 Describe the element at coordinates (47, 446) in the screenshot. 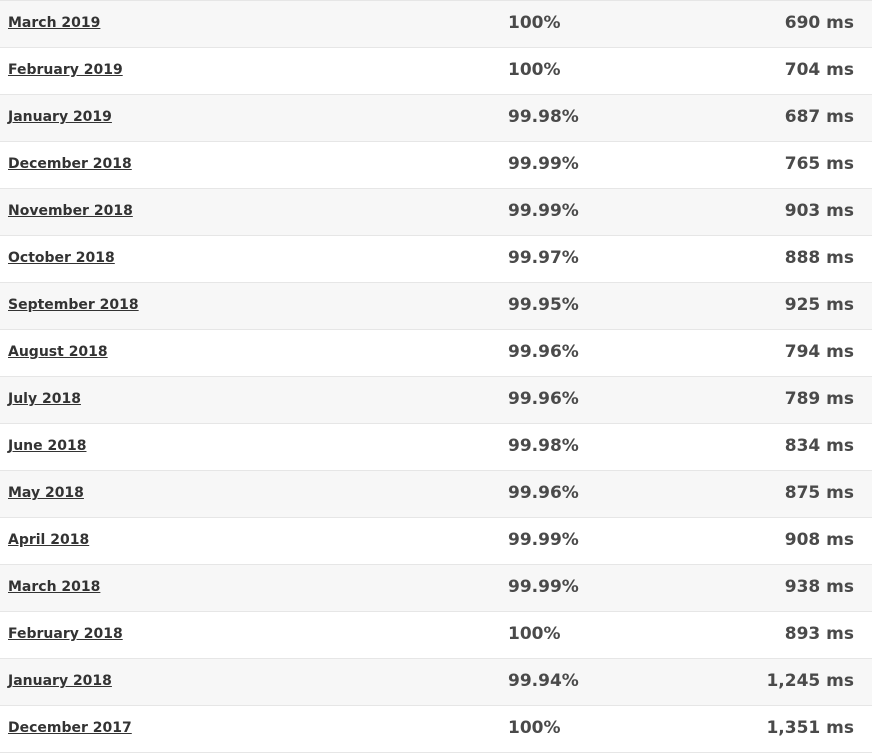

I see `month-link: June 2018` at that location.